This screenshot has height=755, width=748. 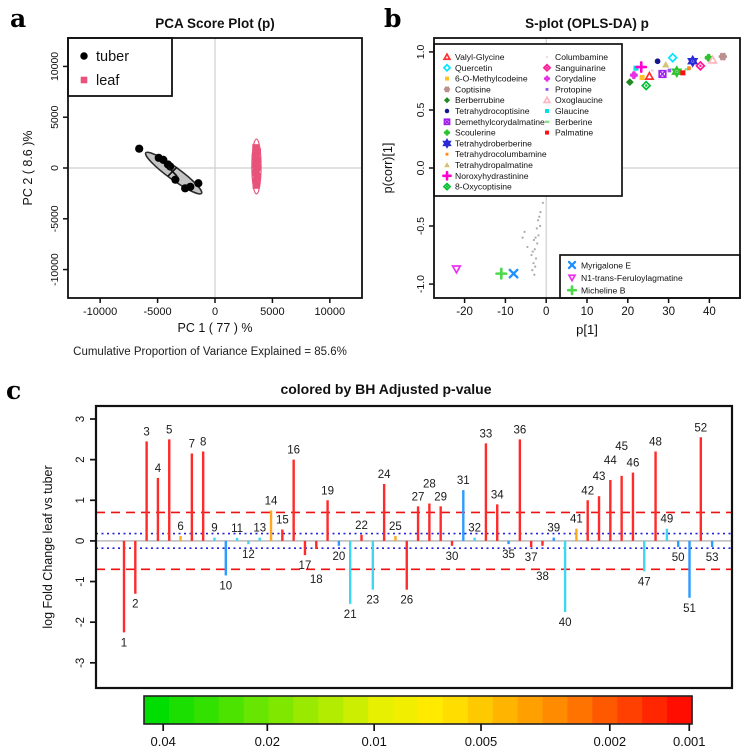 What do you see at coordinates (633, 464) in the screenshot?
I see `bar-label-46: 46` at bounding box center [633, 464].